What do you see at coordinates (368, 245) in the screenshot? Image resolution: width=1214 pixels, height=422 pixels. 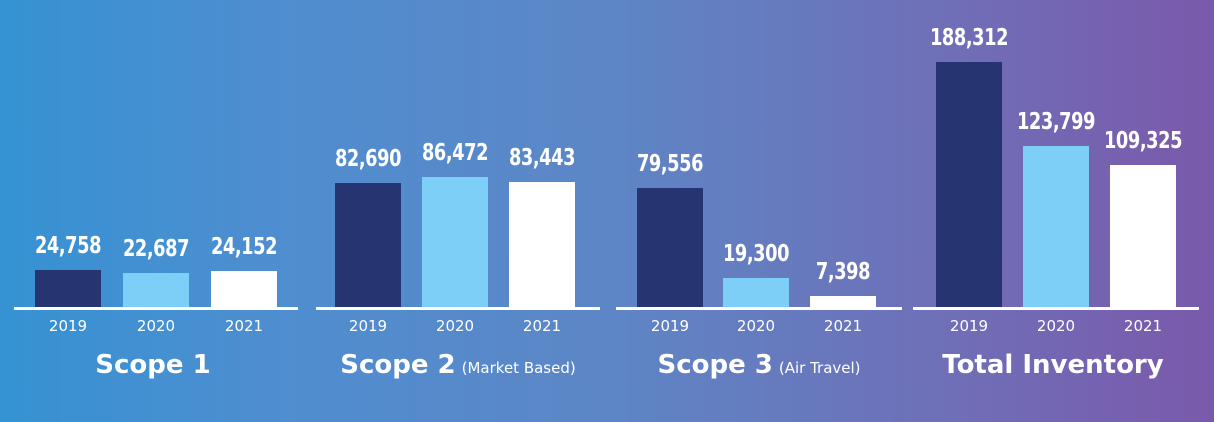 I see `scope-2-bar-2019` at bounding box center [368, 245].